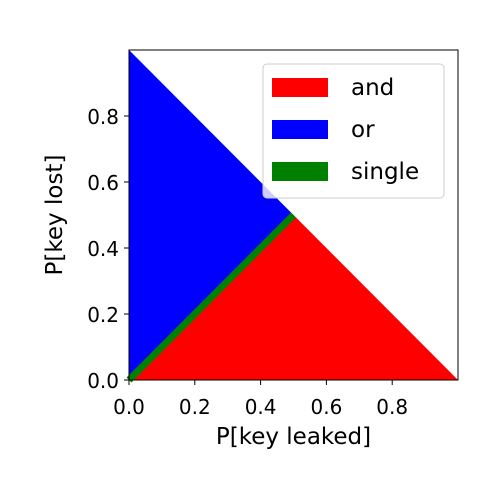  What do you see at coordinates (129, 407) in the screenshot?
I see `x-tick-label: 0.0` at bounding box center [129, 407].